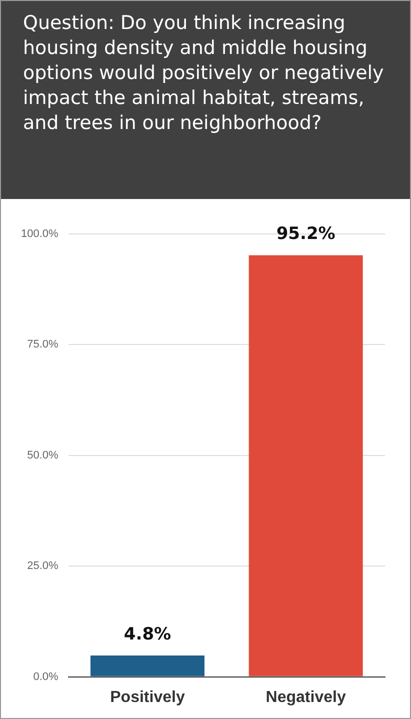 This screenshot has height=719, width=411. Describe the element at coordinates (43, 566) in the screenshot. I see `y-tick-label: 25.0%` at that location.